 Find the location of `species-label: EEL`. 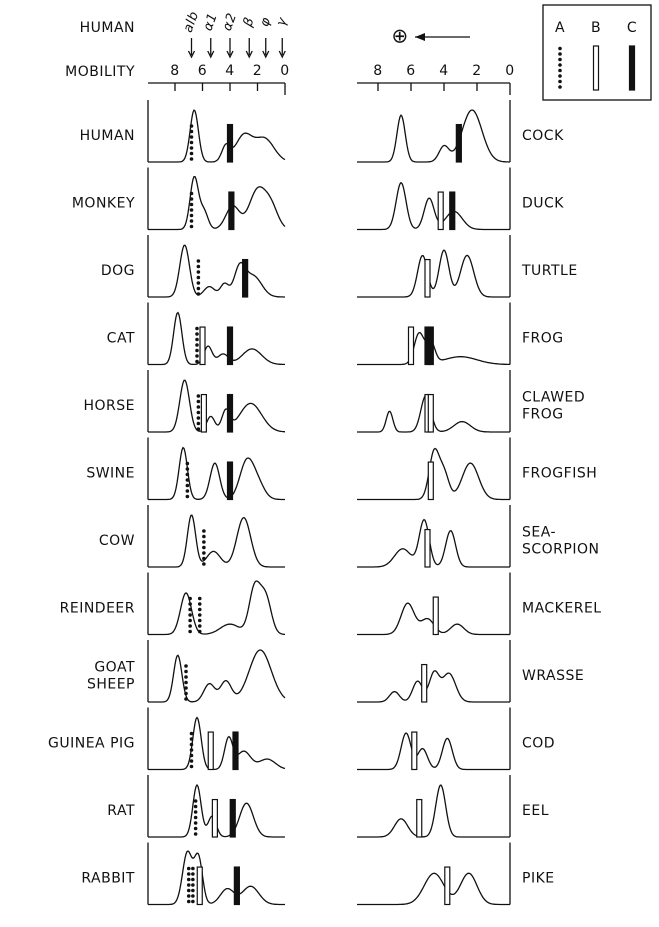

species-label: EEL is located at coordinates (535, 811).